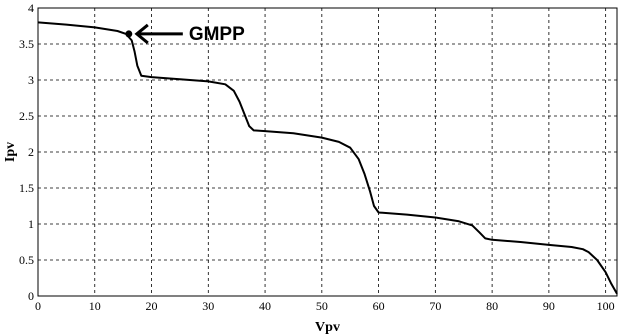 The width and height of the screenshot is (619, 334). What do you see at coordinates (492, 306) in the screenshot?
I see `x-tick-label: 80` at bounding box center [492, 306].